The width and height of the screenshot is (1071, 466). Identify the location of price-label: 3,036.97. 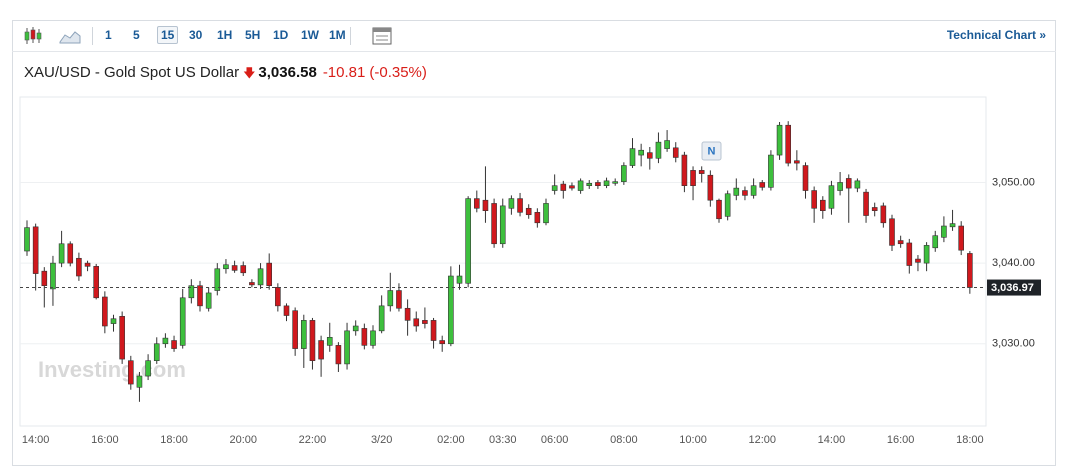
(1012, 288).